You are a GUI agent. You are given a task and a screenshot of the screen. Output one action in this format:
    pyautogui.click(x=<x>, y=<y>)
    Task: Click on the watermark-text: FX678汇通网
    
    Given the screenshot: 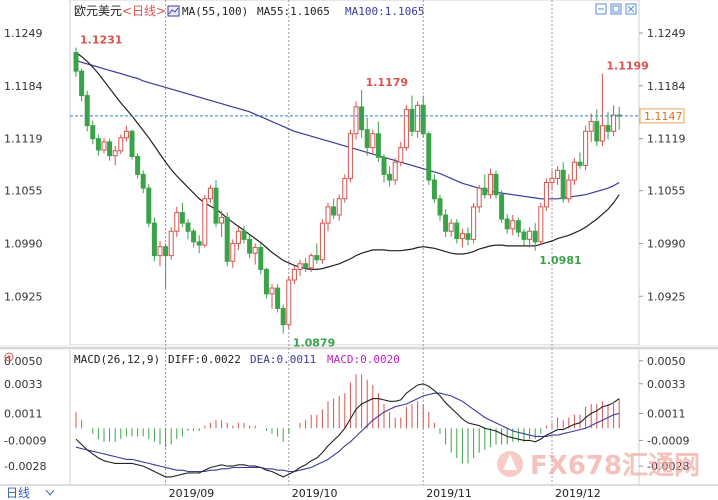 What is the action you would take?
    pyautogui.click(x=615, y=466)
    